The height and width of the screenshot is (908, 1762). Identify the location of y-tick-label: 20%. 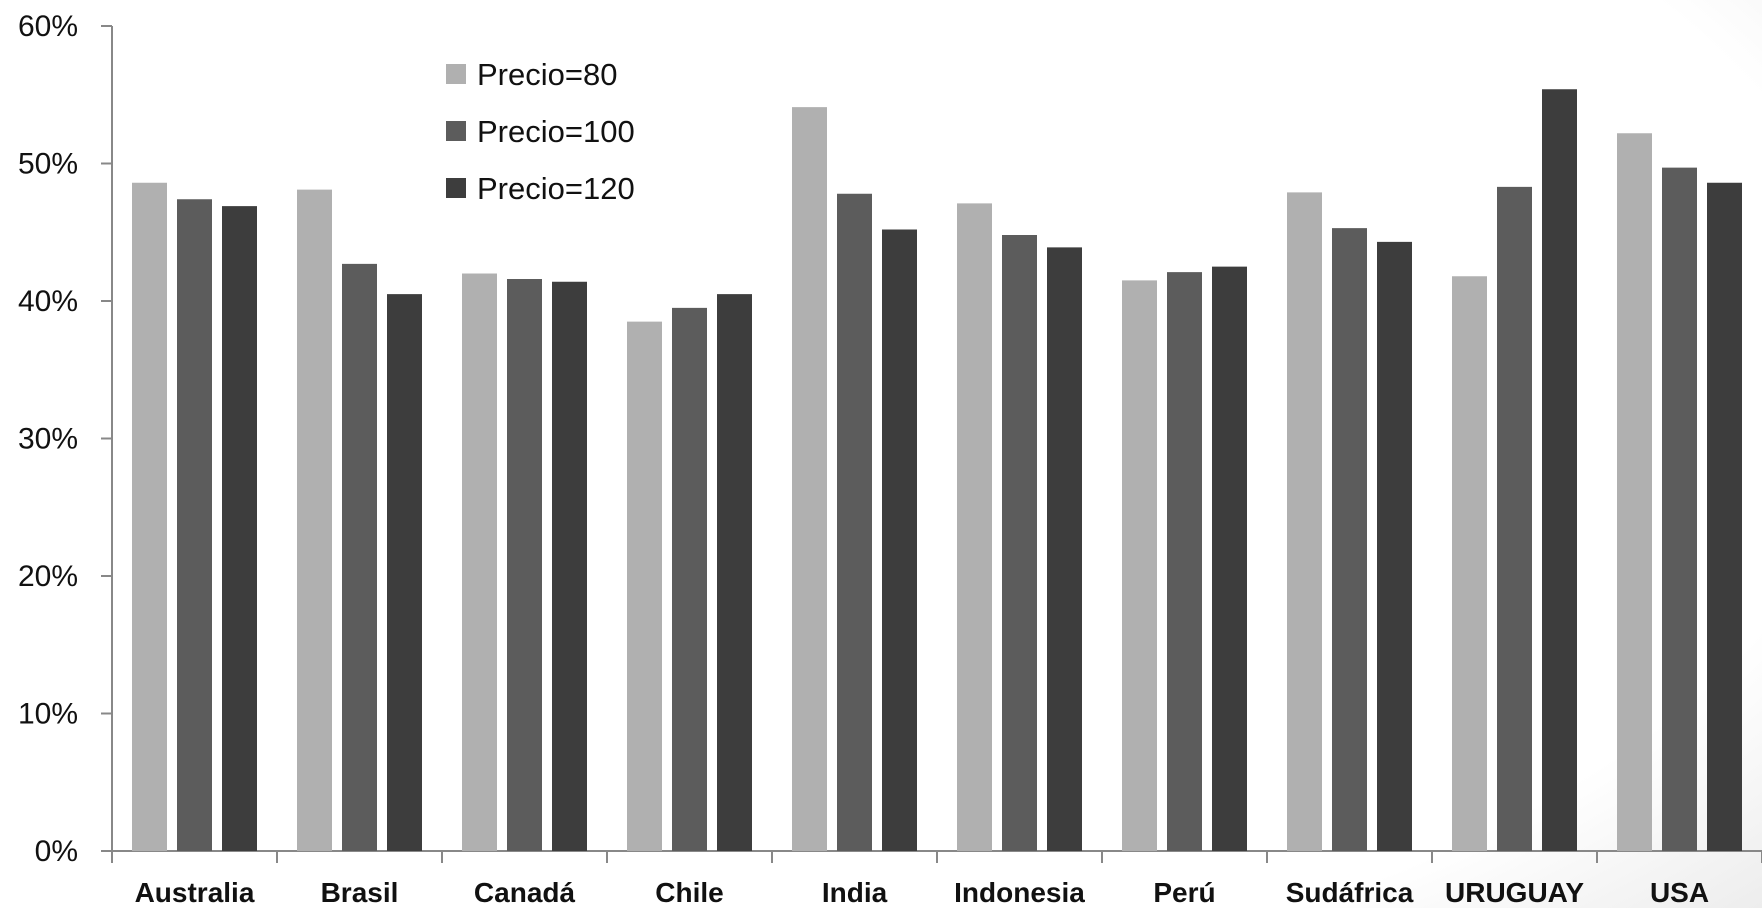
(48, 576).